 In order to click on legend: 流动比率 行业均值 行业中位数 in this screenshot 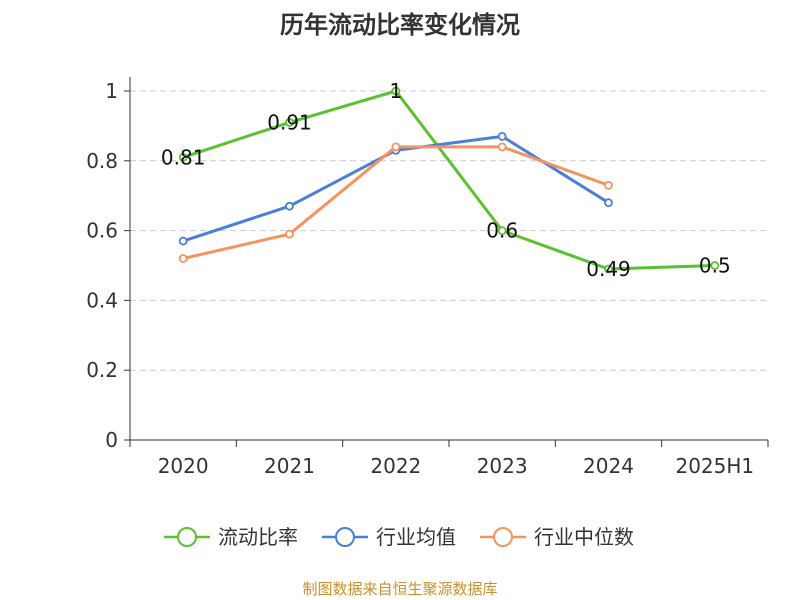, I will do `click(399, 537)`.